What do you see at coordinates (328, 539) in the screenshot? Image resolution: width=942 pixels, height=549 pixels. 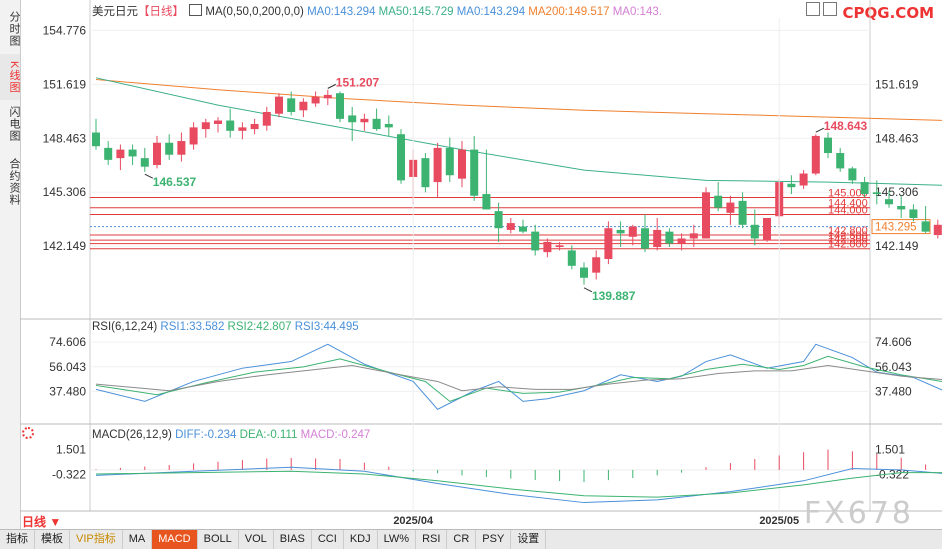 I see `toolbar-tab-8: CCI` at bounding box center [328, 539].